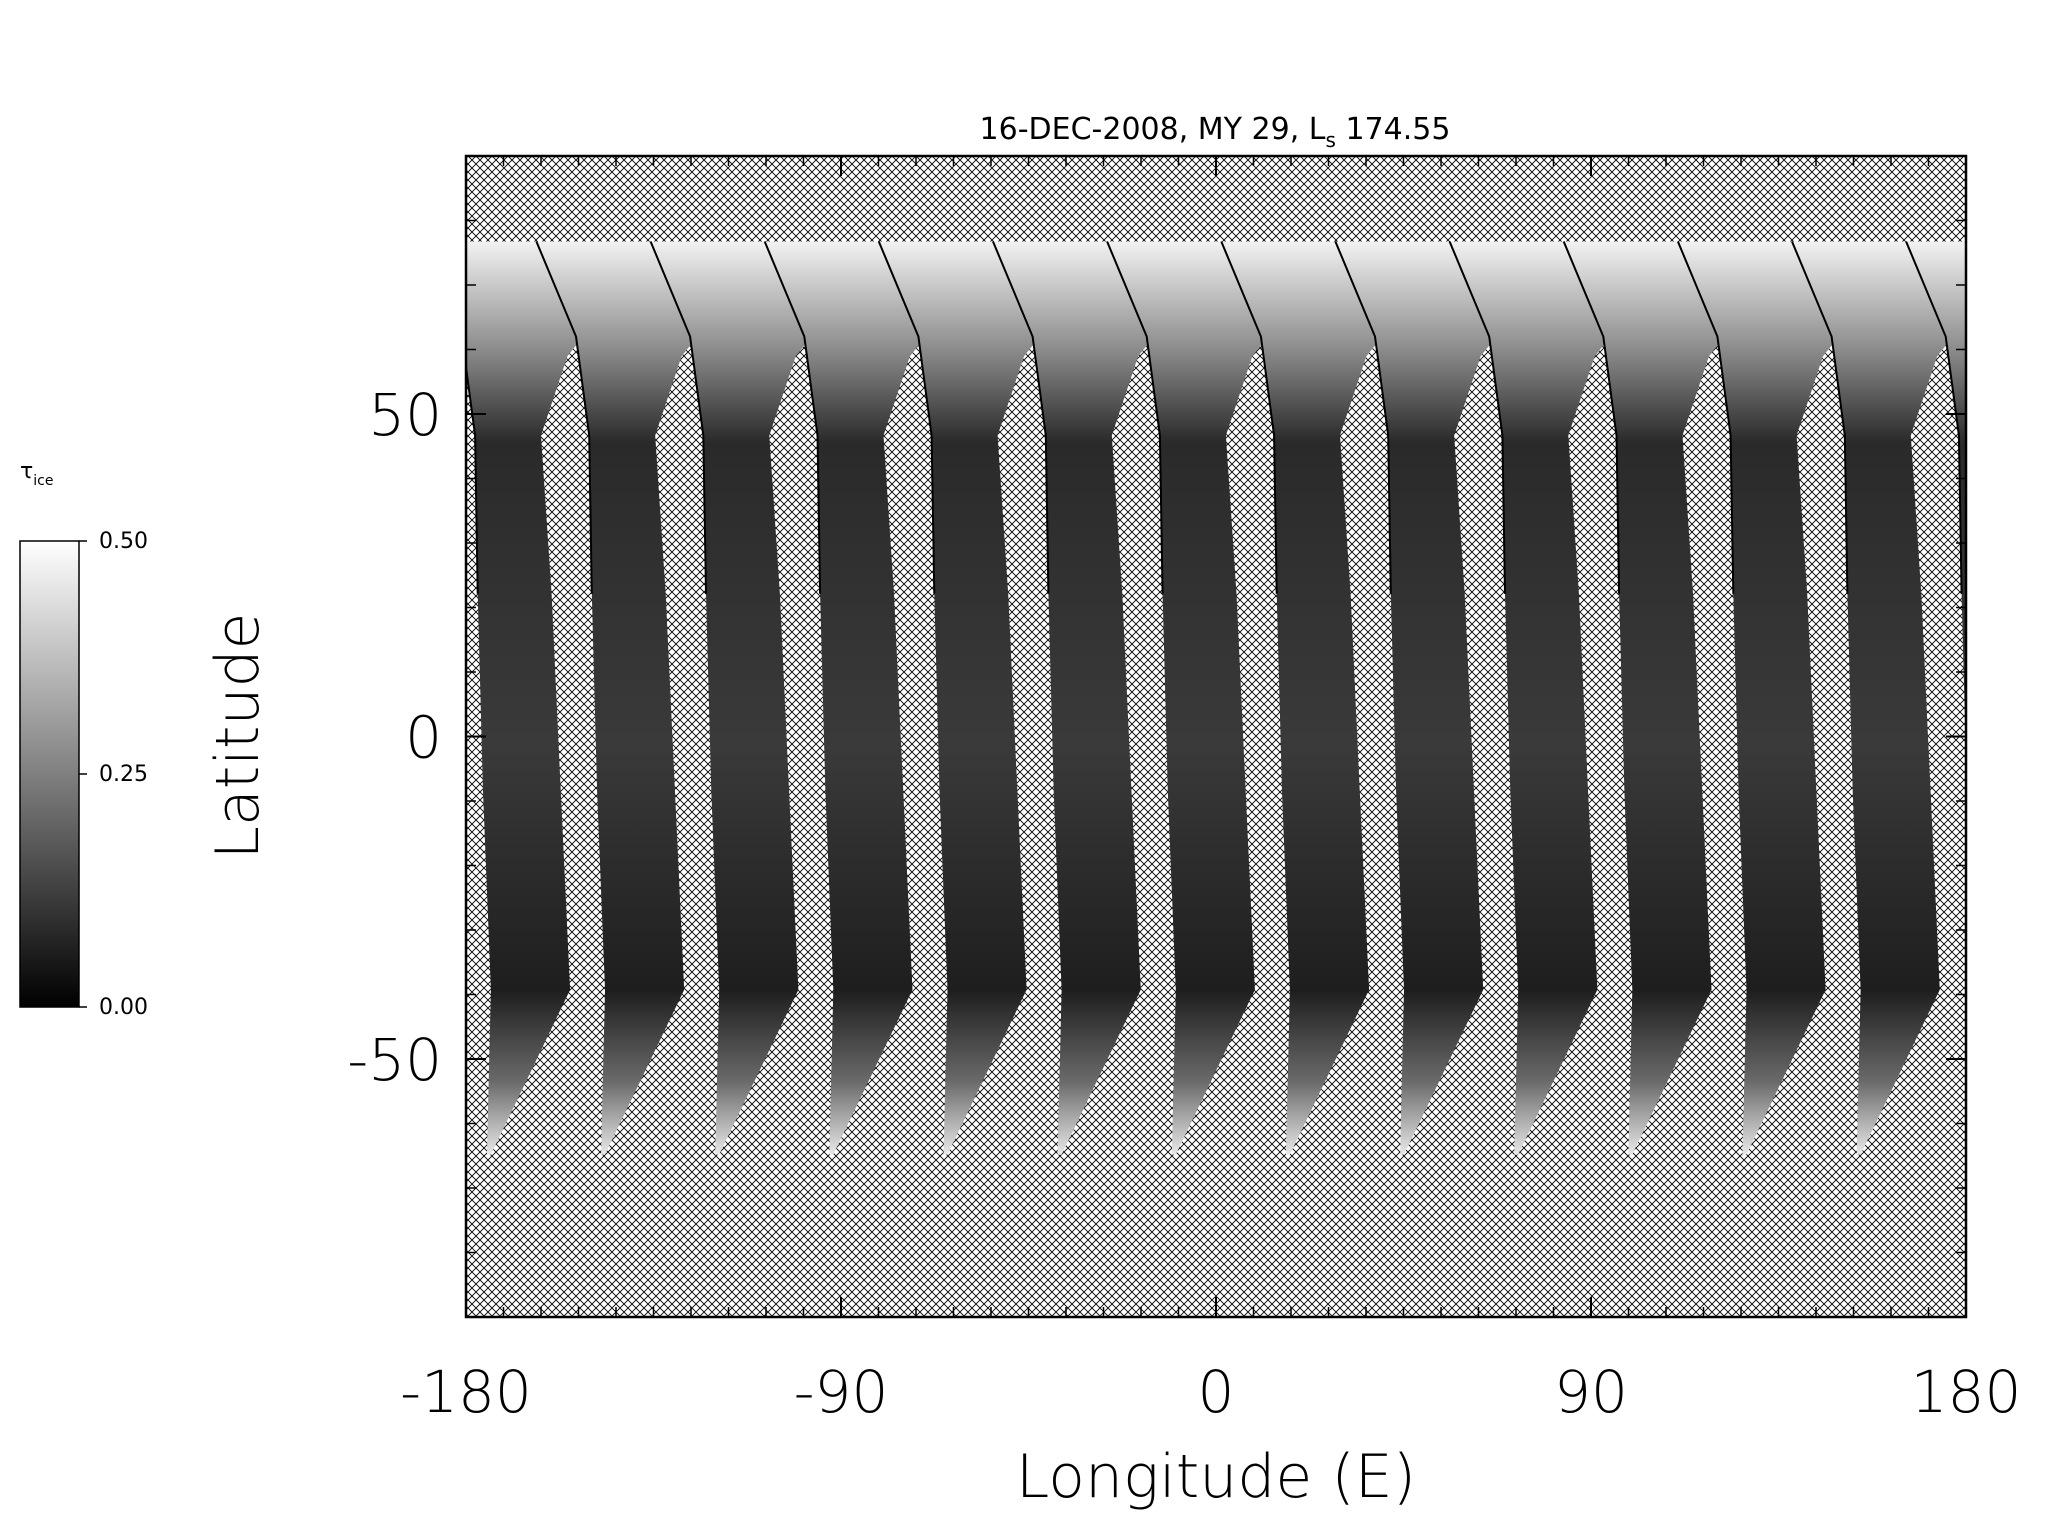 Image resolution: width=2048 pixels, height=1536 pixels. I want to click on colorbar-tick-label: 0.00, so click(123, 1007).